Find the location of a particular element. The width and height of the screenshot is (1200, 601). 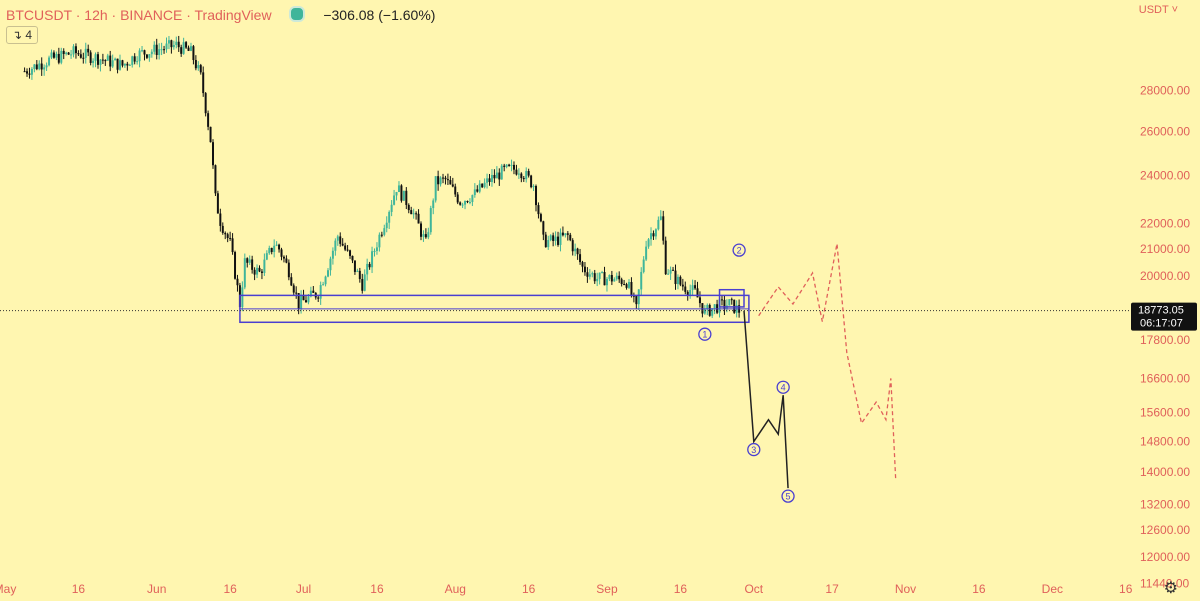

x-tick-label: Aug is located at coordinates (455, 589).